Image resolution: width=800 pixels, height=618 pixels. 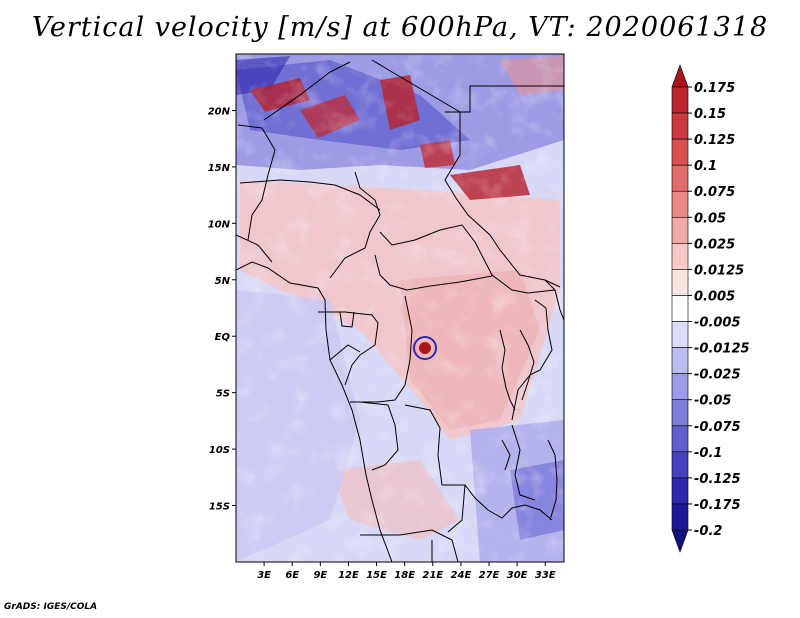 I want to click on colorbar-label: 0.175, so click(x=714, y=88).